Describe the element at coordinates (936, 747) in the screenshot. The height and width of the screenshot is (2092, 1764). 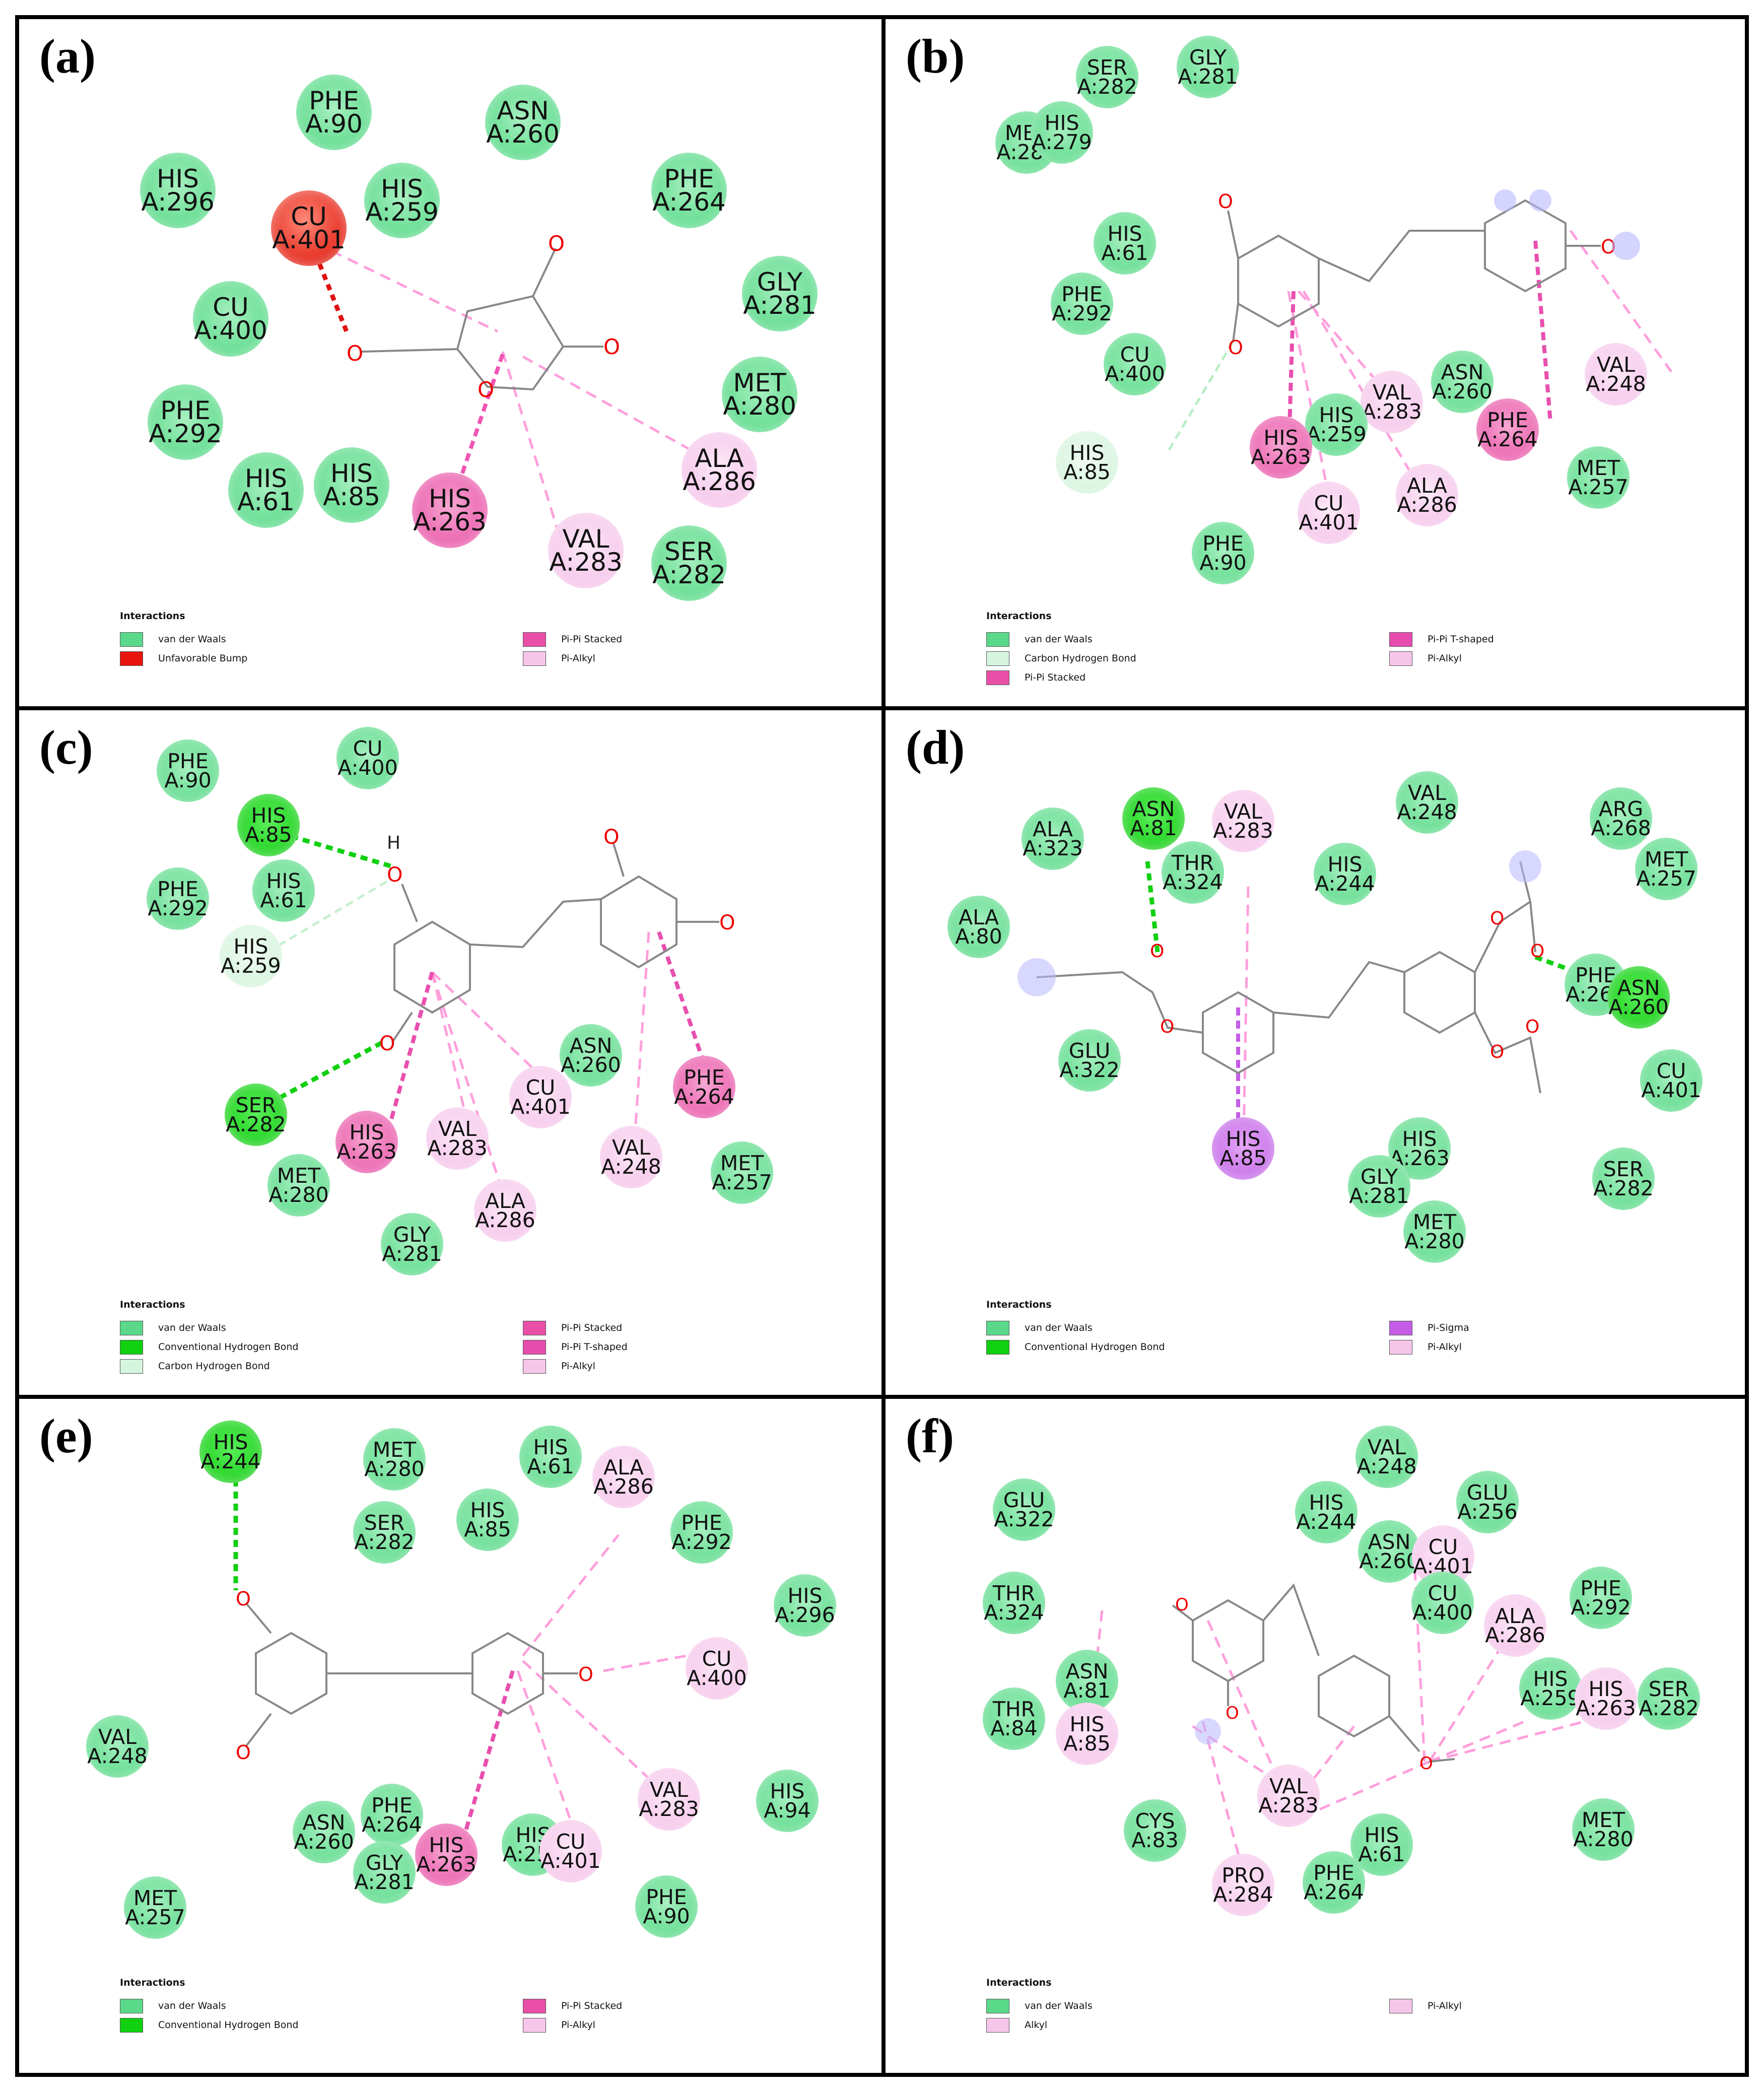
I see `panel-label: (d)` at that location.